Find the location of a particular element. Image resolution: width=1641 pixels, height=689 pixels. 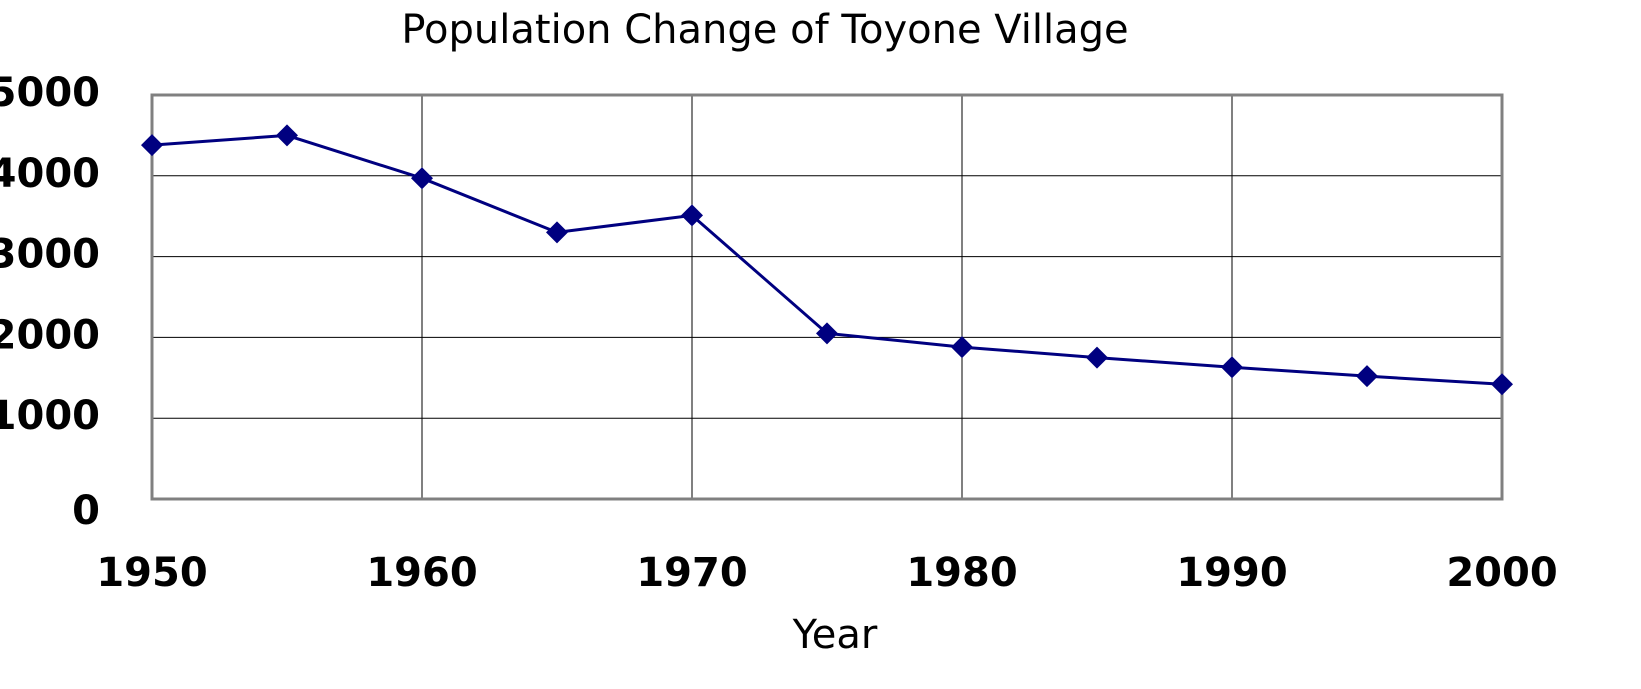

y-tick-label: 4000 is located at coordinates (50, 174).